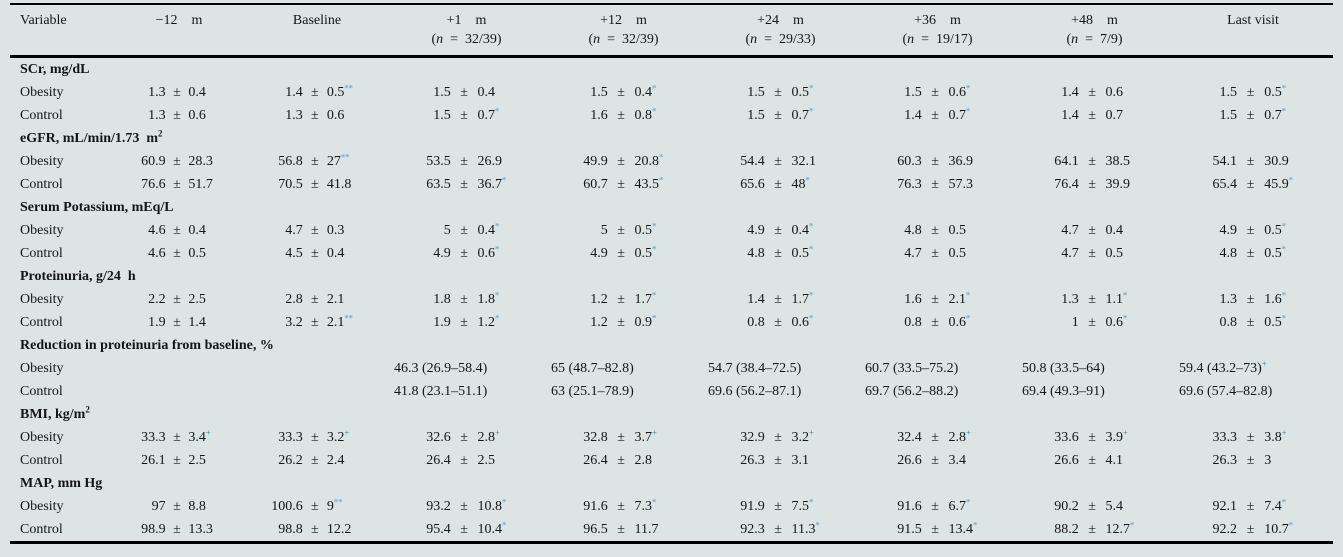  I want to click on sd-value: 0.4, so click(197, 92).